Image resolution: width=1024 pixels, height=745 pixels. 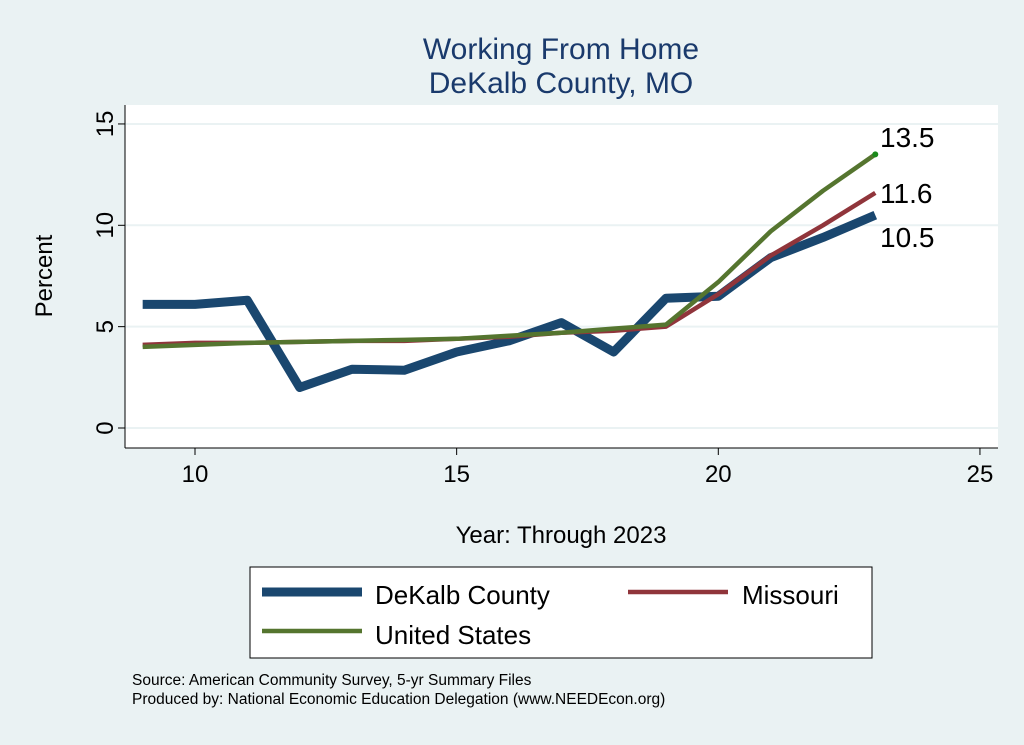 I want to click on end-value-label: 11.6, so click(x=906, y=193).